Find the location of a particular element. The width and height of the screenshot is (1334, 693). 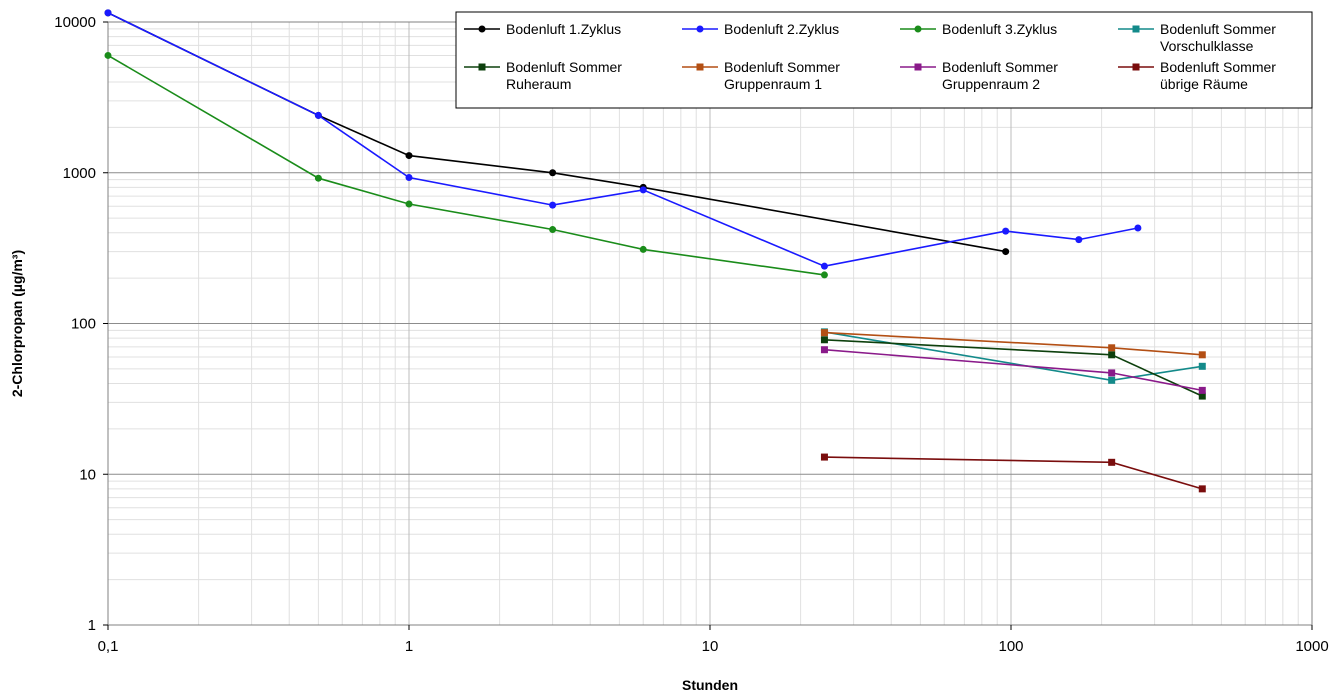

legend-item: Bodenluft 1.Zyklus is located at coordinates (542, 29).